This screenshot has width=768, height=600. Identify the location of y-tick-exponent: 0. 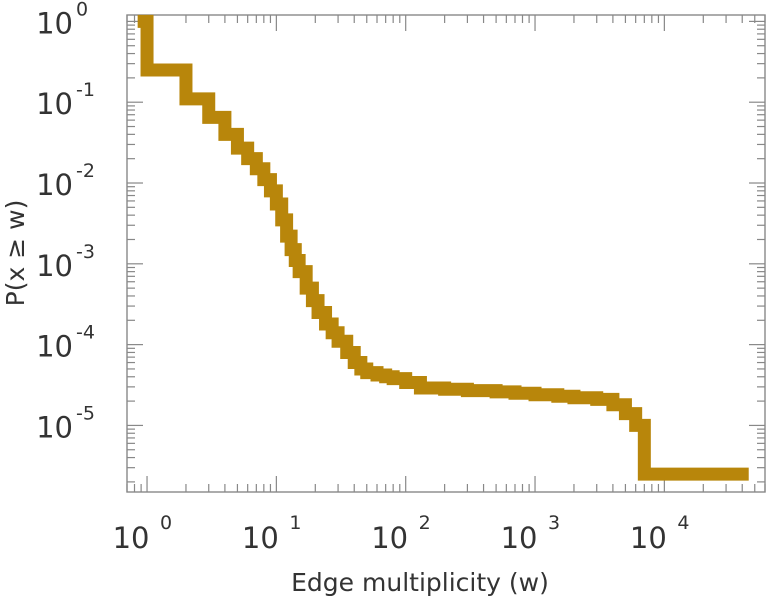
(82, 10).